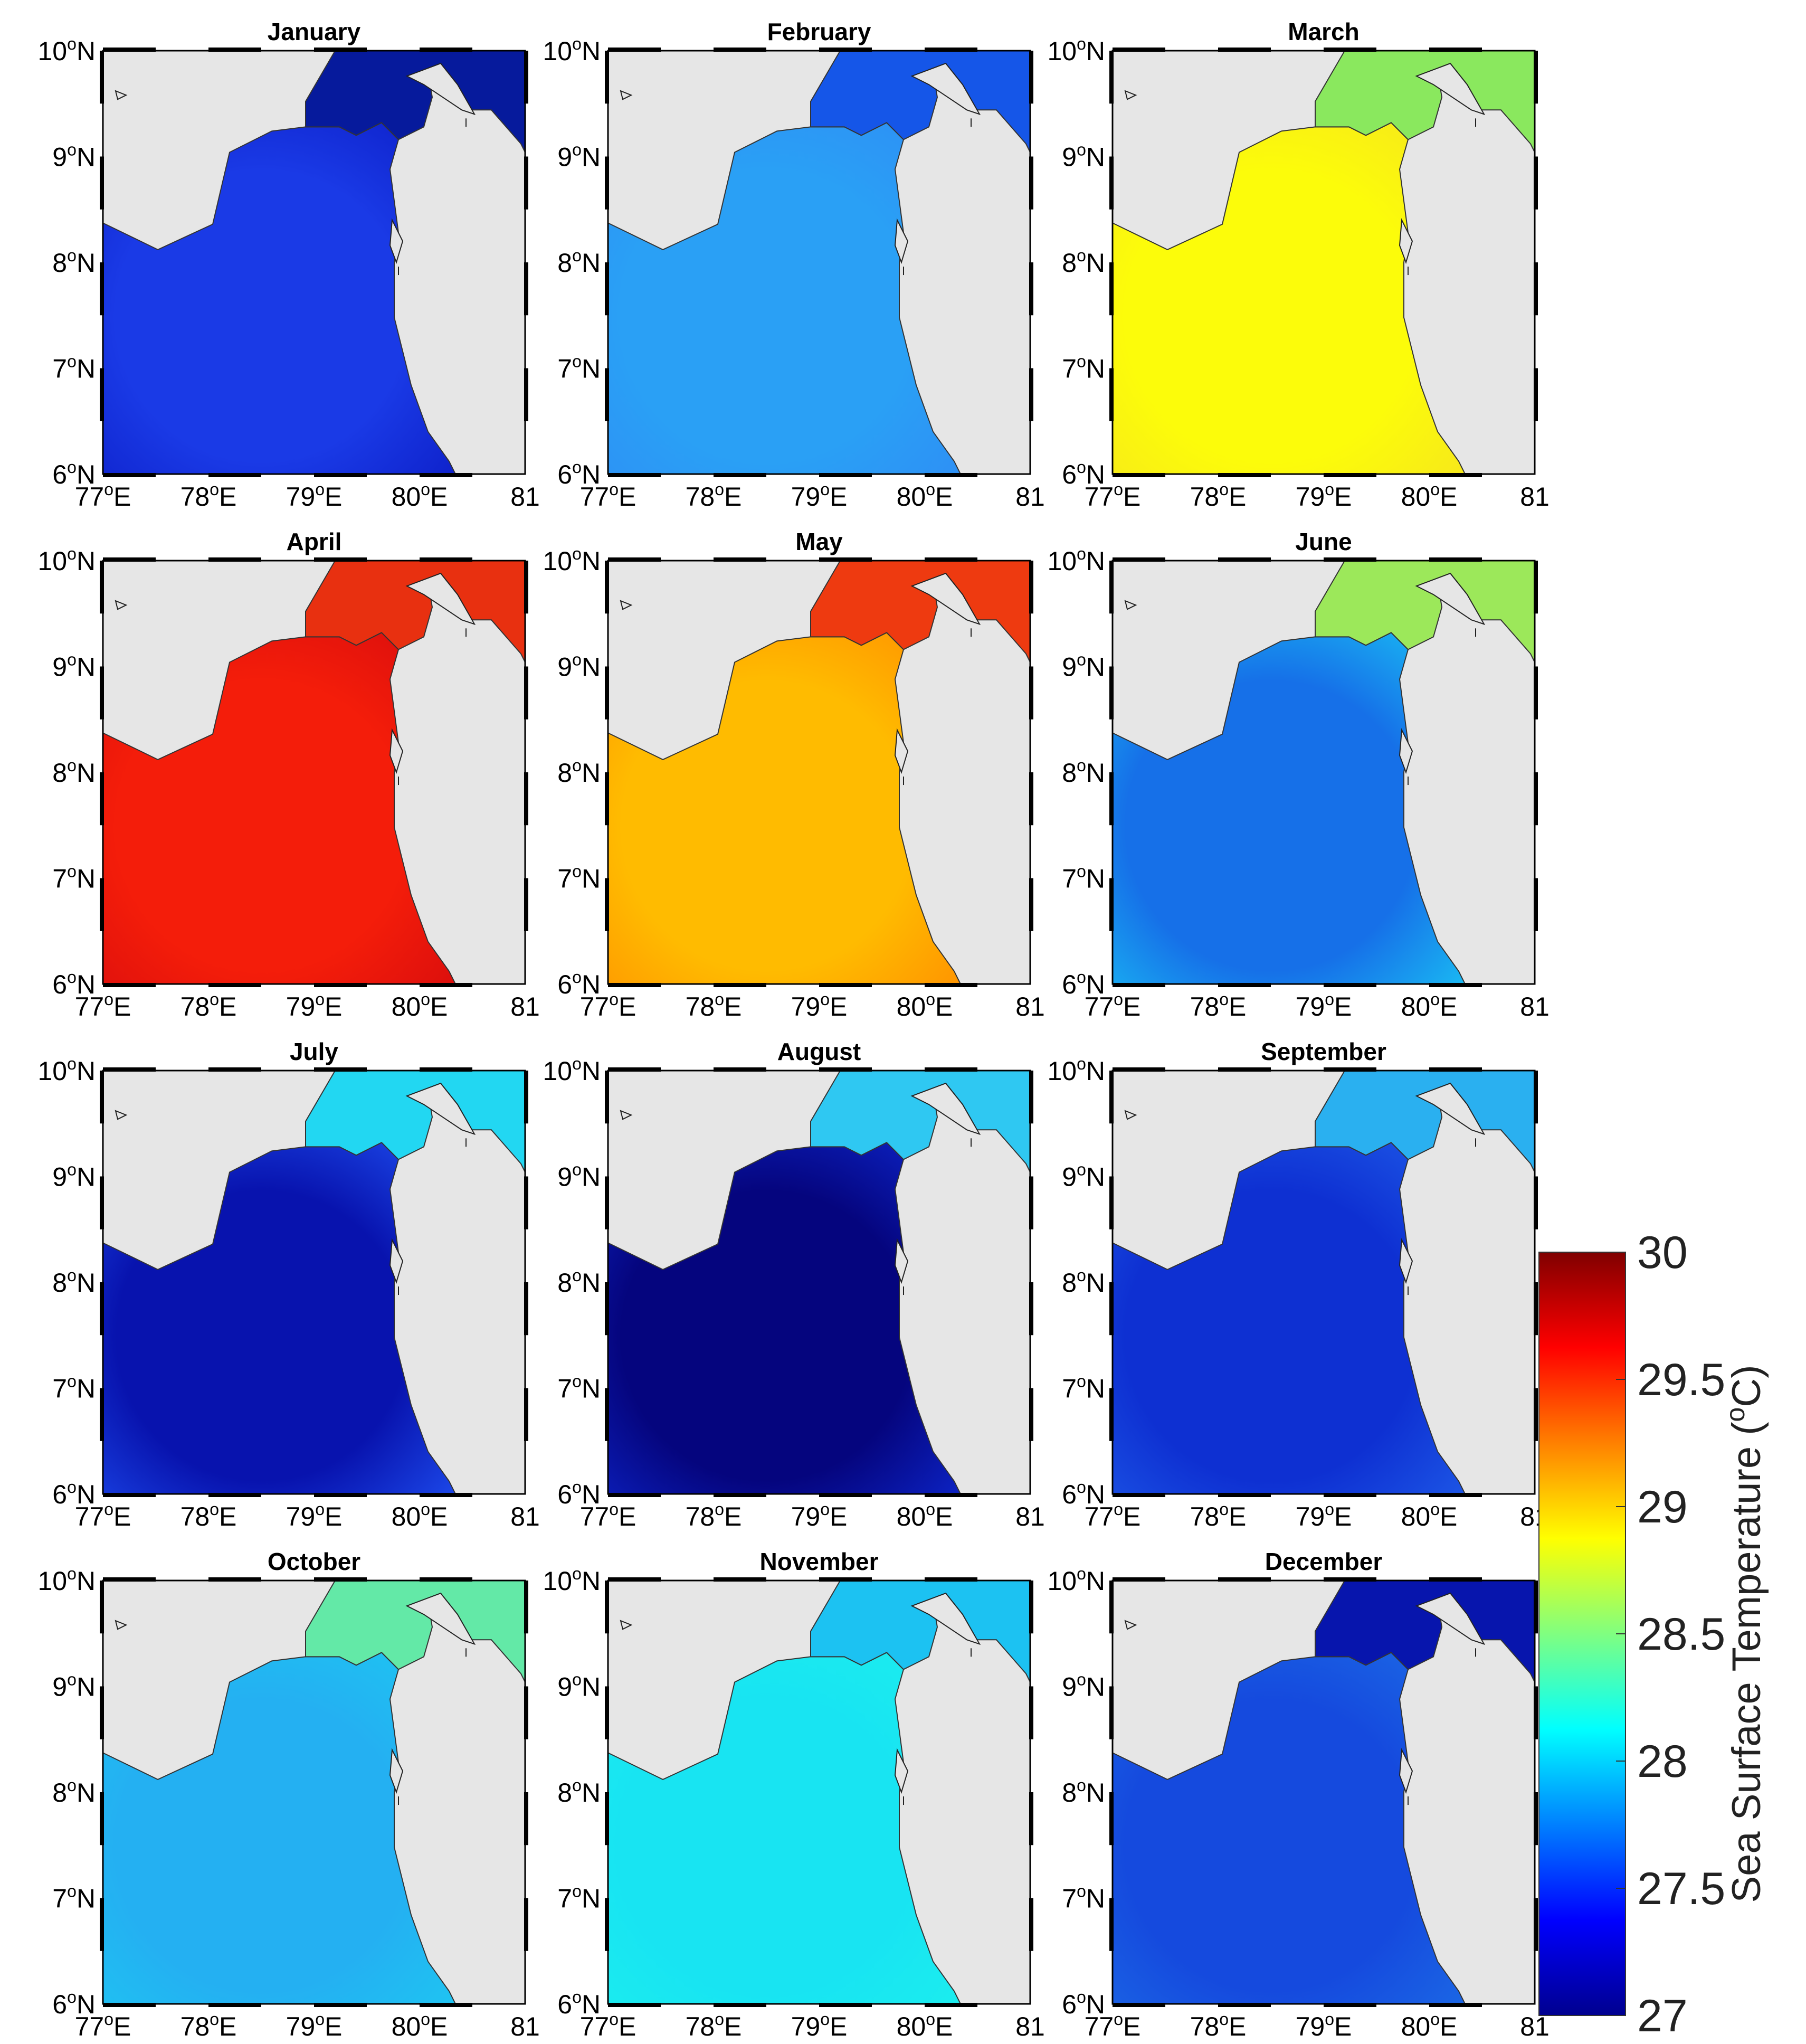  What do you see at coordinates (1745, 1634) in the screenshot?
I see `colorbar-title: Sea Surface Temperature (oC)` at bounding box center [1745, 1634].